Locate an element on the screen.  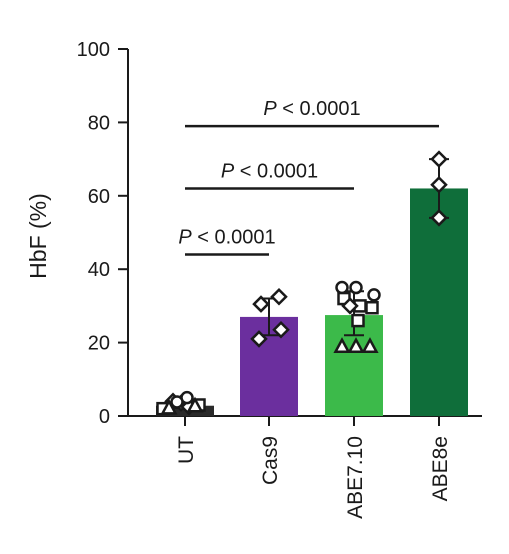
y-tick-label: 0 is located at coordinates (104, 417).